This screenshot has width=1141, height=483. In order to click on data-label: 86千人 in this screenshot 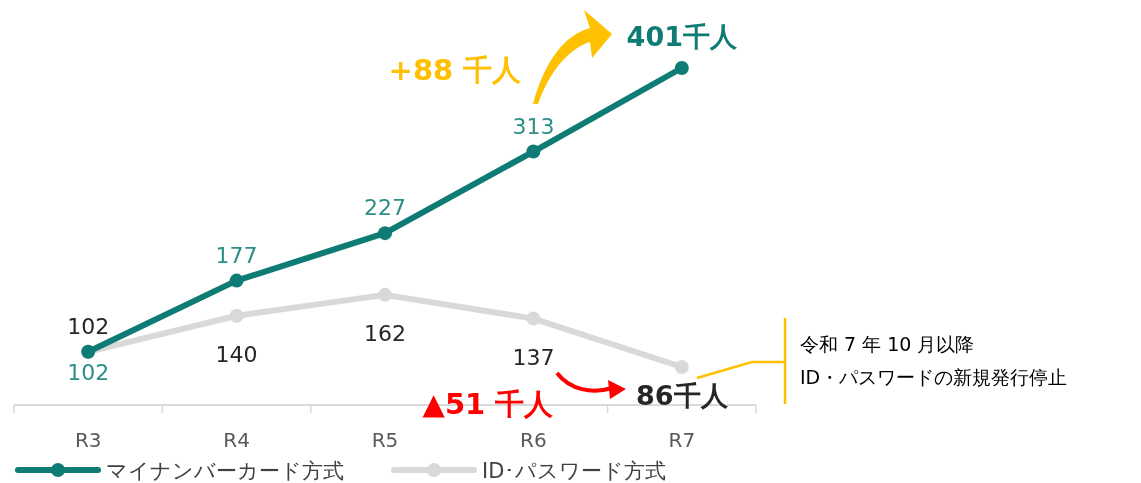, I will do `click(682, 395)`.